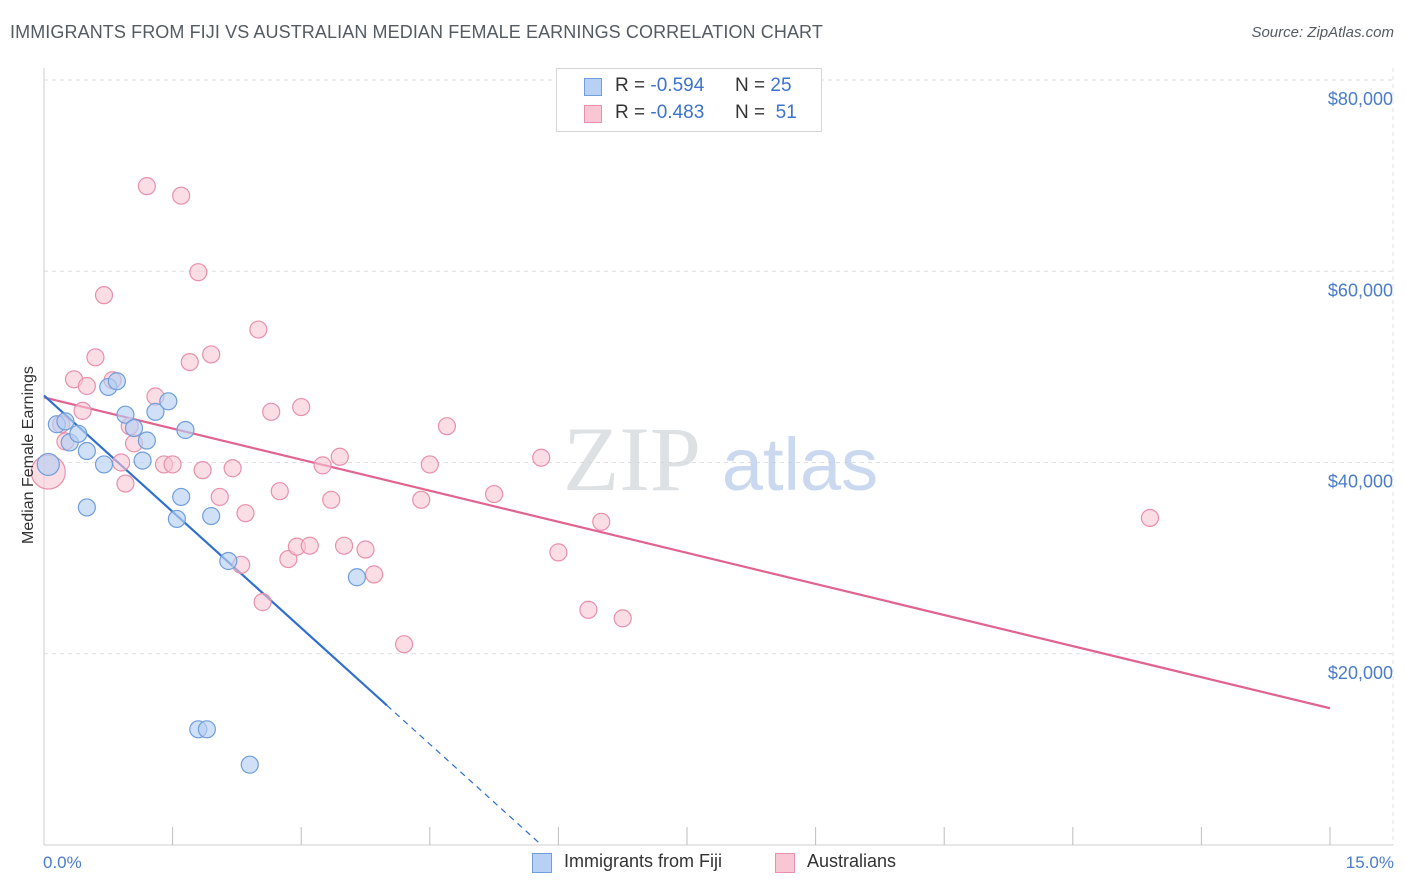 The width and height of the screenshot is (1406, 892). Describe the element at coordinates (785, 863) in the screenshot. I see `bottom-legend-swatch-australians` at that location.